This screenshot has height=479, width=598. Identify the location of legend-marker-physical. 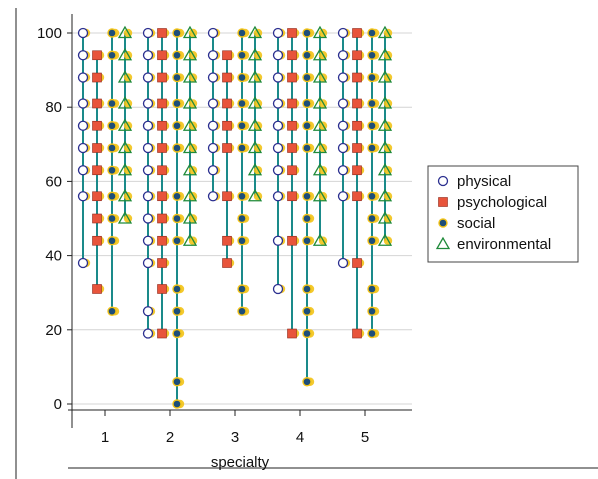
(443, 181).